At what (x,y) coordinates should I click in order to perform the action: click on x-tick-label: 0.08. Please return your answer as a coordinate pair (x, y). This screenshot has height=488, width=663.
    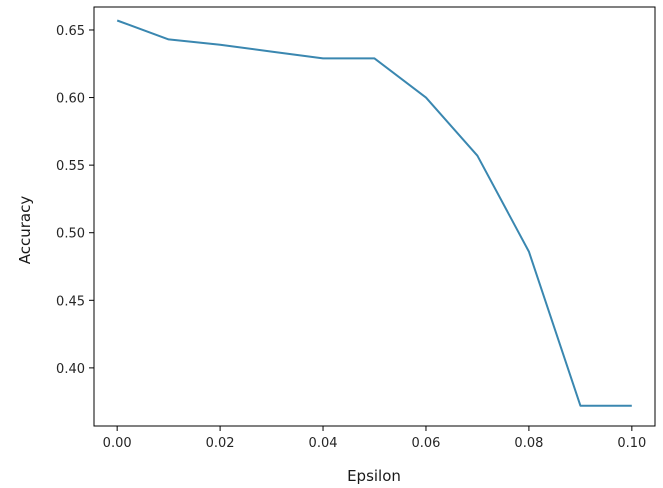
    Looking at the image, I should click on (528, 443).